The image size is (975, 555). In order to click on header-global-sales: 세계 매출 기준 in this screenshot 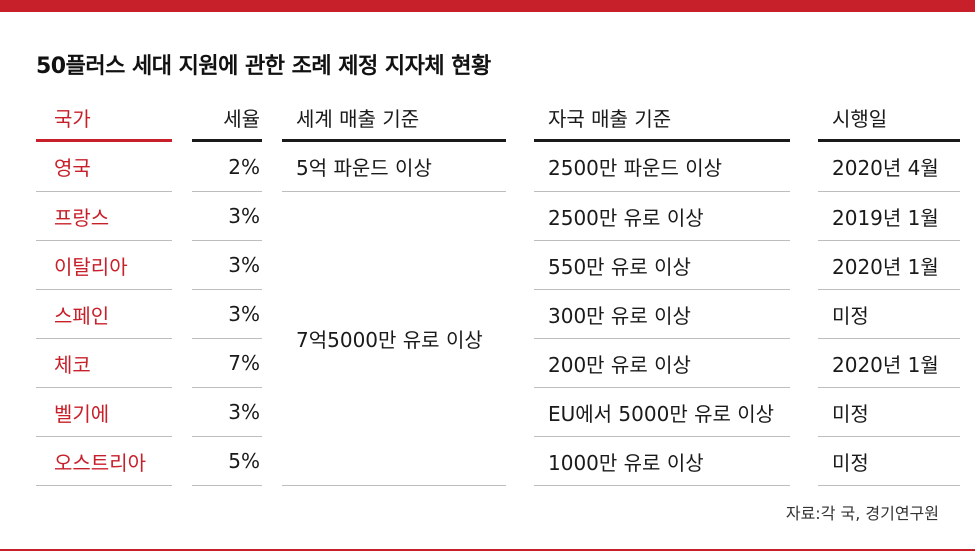, I will do `click(394, 119)`.